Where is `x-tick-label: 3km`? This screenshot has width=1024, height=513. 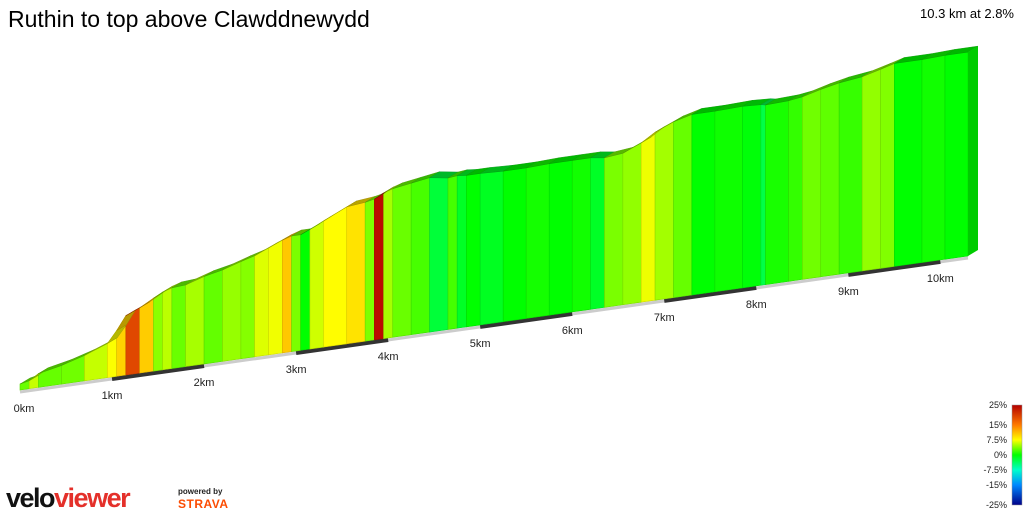 x-tick-label: 3km is located at coordinates (296, 370).